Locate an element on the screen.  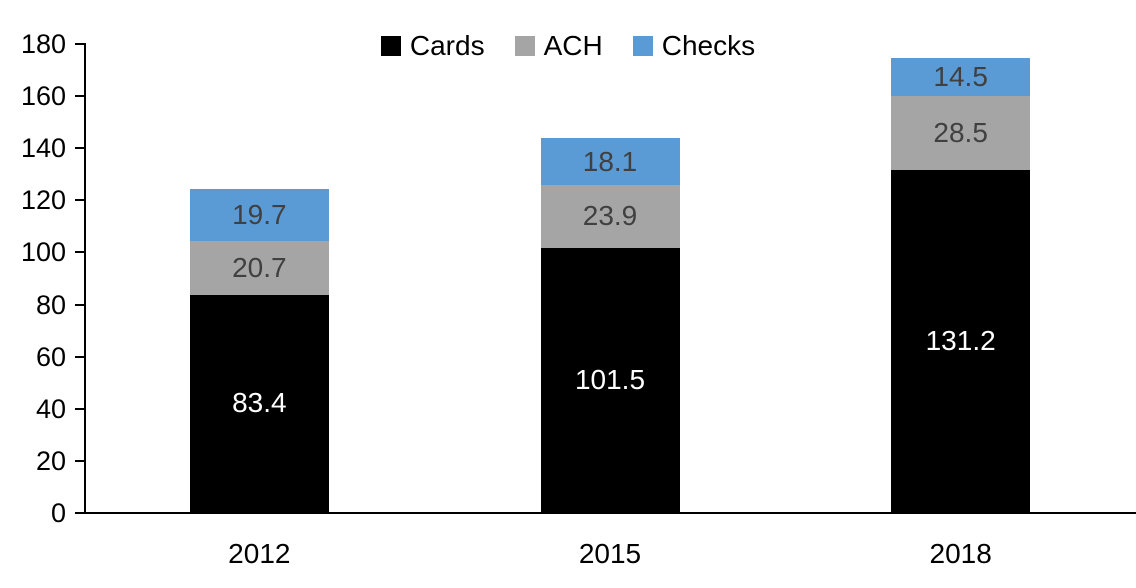
bar-value-label: 131.2 is located at coordinates (960, 341).